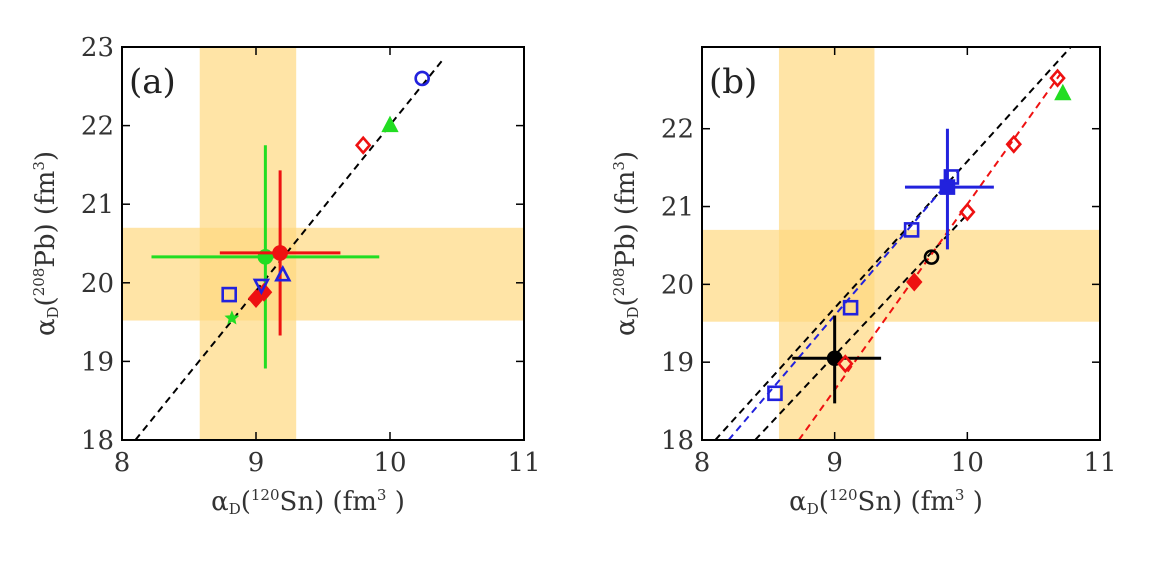 Image resolution: width=1158 pixels, height=567 pixels. I want to click on panel-label: (b), so click(733, 82).